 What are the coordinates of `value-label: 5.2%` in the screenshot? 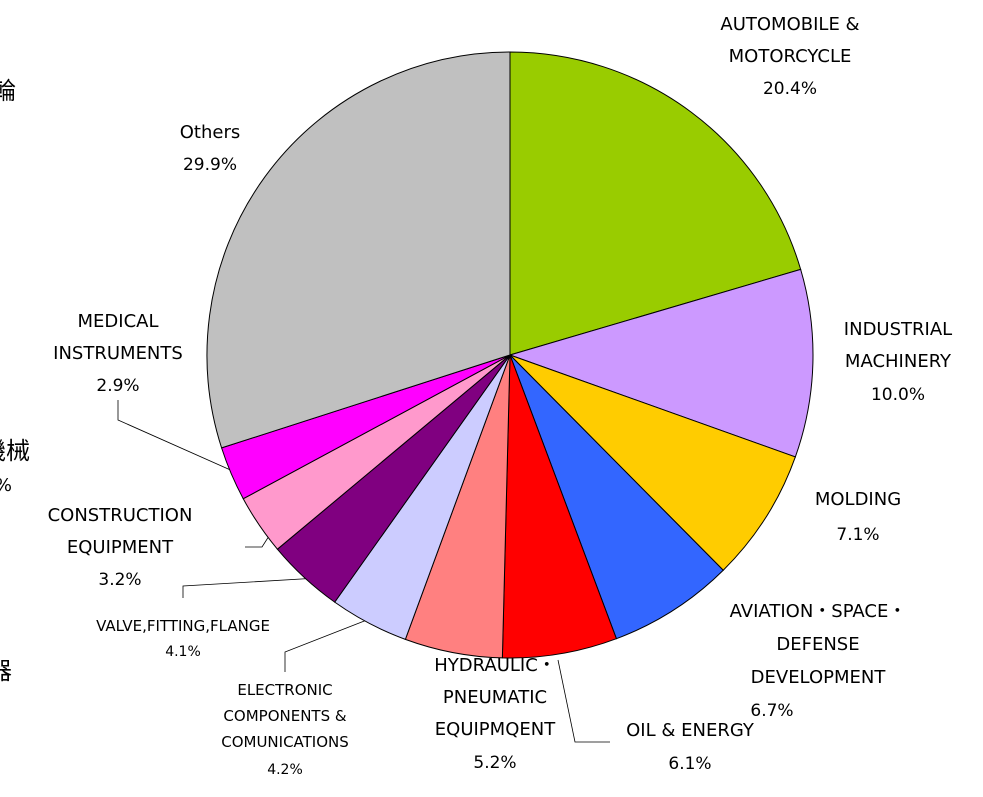 It's located at (494, 763).